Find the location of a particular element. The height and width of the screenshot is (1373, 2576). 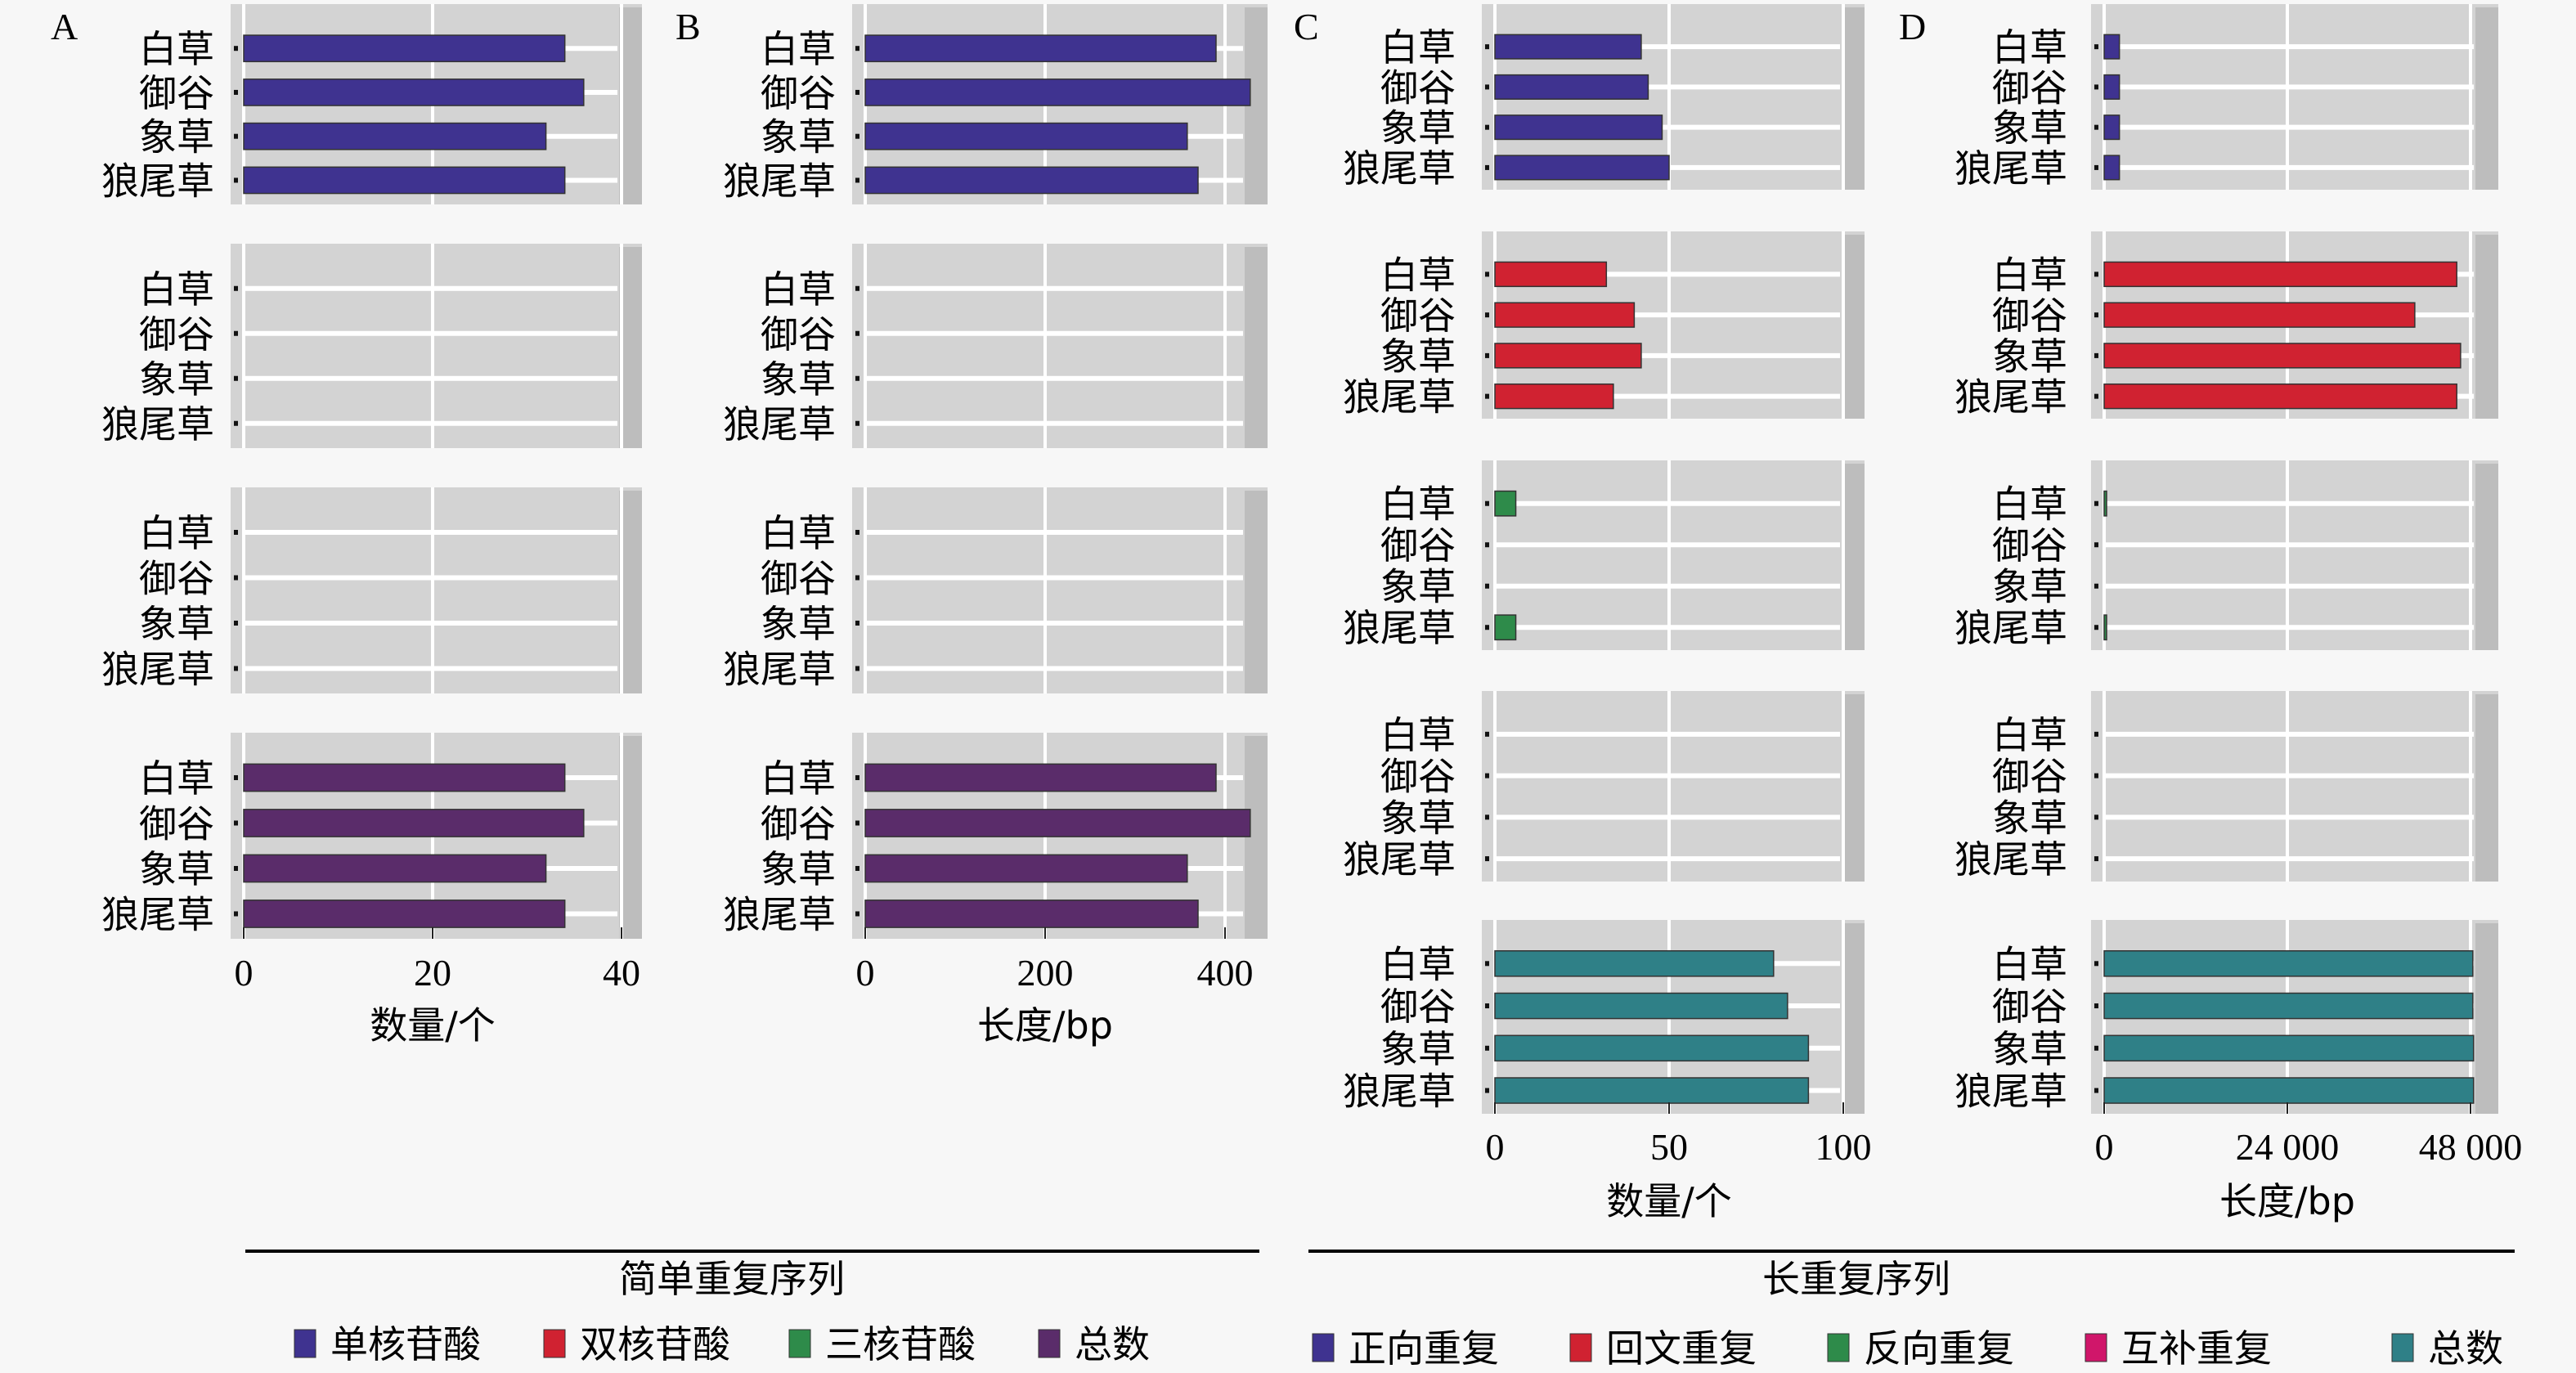

long-group-title: 长重复序列 is located at coordinates (1856, 1279).